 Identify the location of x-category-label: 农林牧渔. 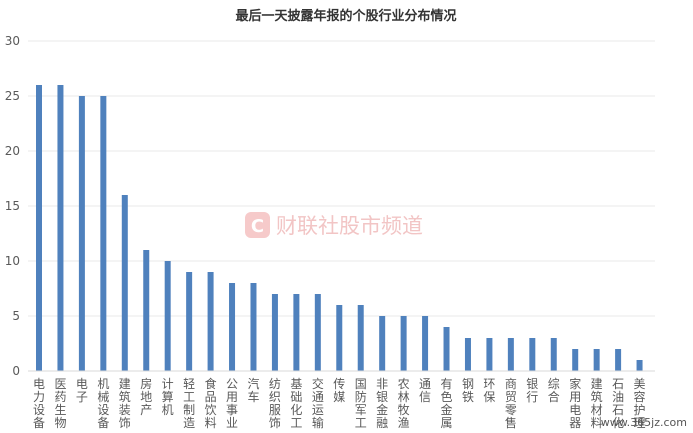
(404, 403).